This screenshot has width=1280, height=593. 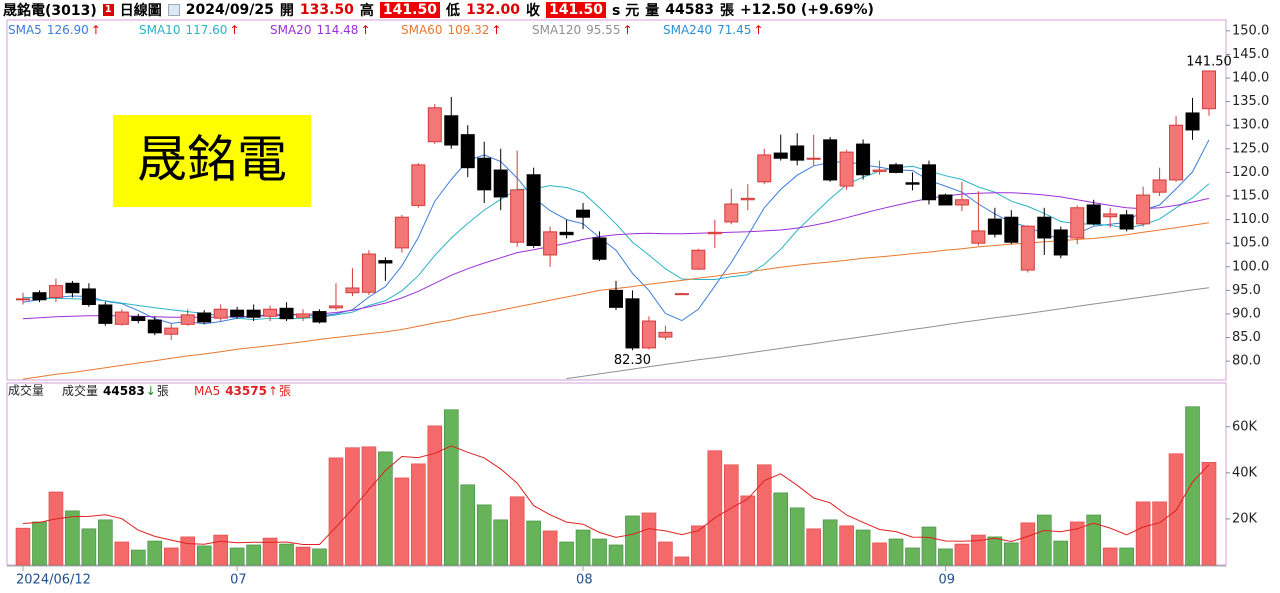 I want to click on ma-line, so click(x=888, y=333).